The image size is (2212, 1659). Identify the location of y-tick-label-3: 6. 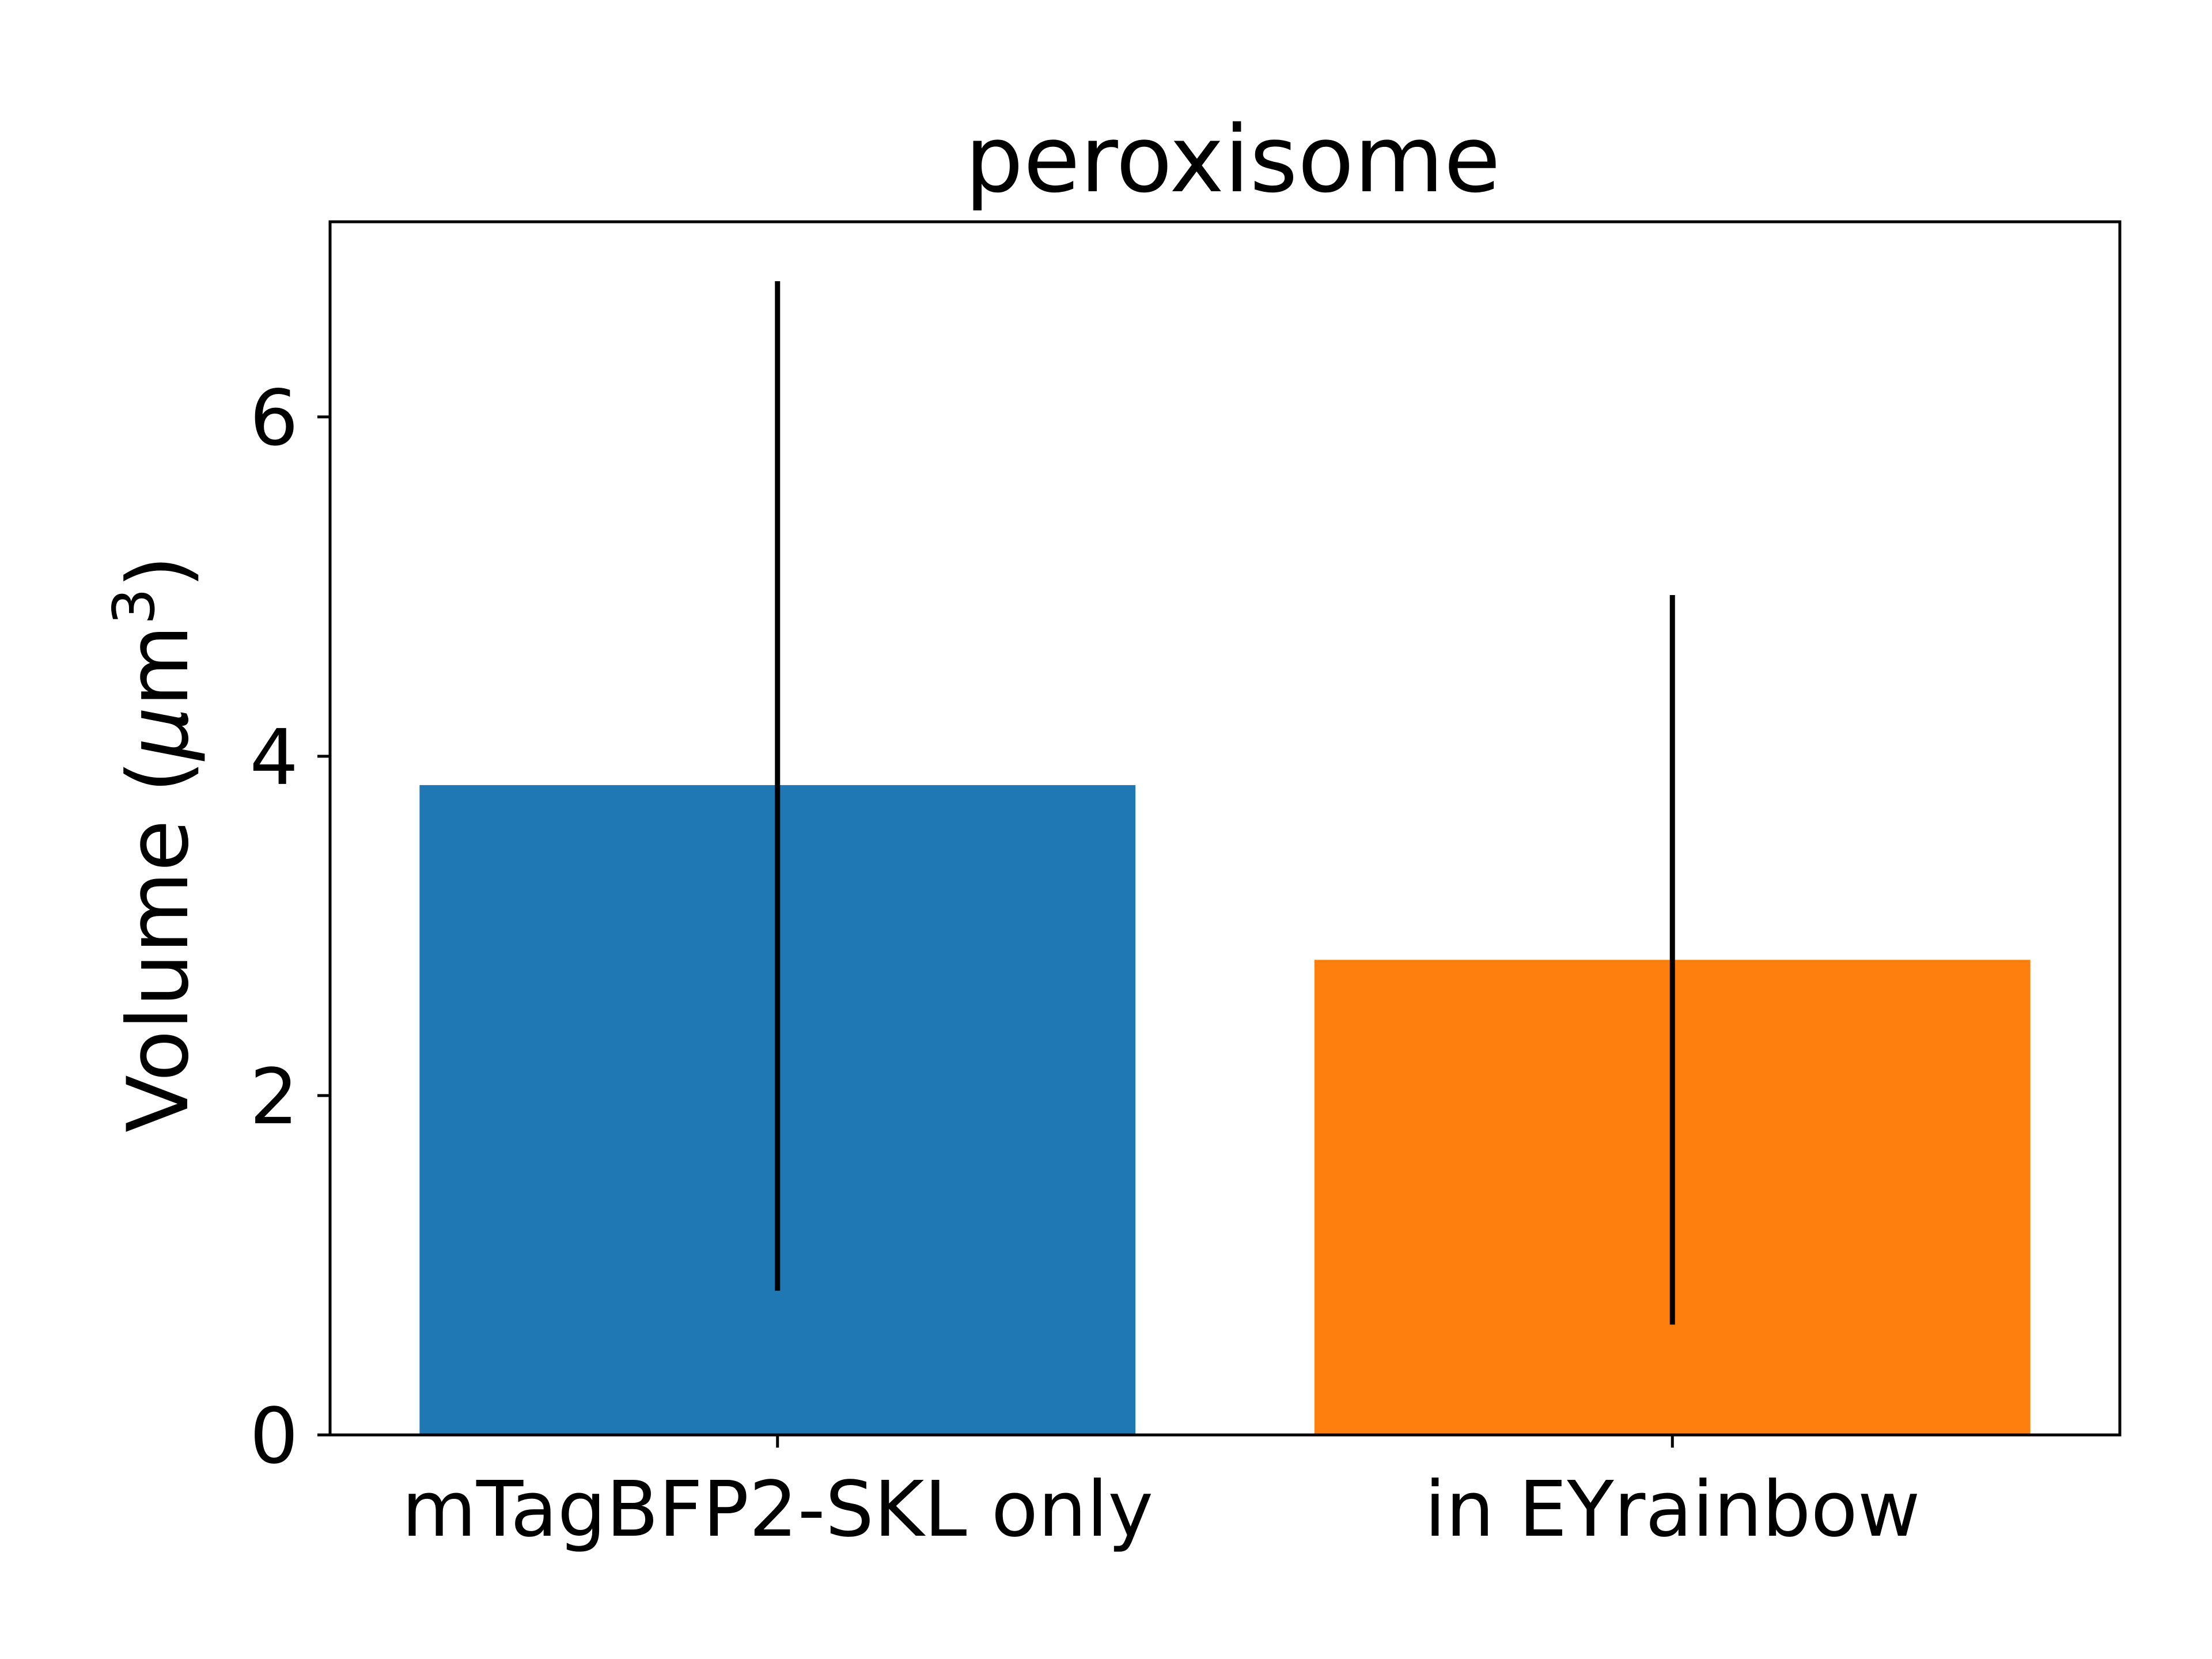
(273, 418).